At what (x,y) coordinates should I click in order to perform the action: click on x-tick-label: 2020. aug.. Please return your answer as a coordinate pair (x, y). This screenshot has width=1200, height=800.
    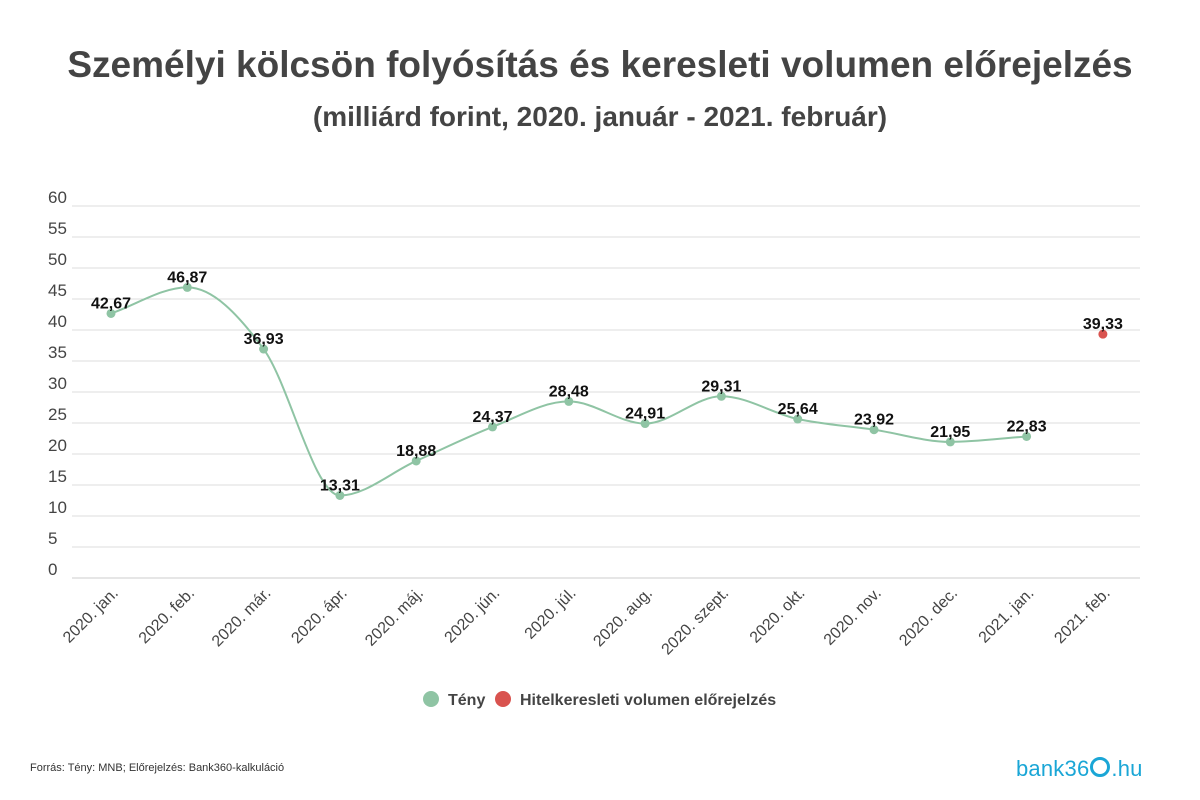
    Looking at the image, I should click on (622, 617).